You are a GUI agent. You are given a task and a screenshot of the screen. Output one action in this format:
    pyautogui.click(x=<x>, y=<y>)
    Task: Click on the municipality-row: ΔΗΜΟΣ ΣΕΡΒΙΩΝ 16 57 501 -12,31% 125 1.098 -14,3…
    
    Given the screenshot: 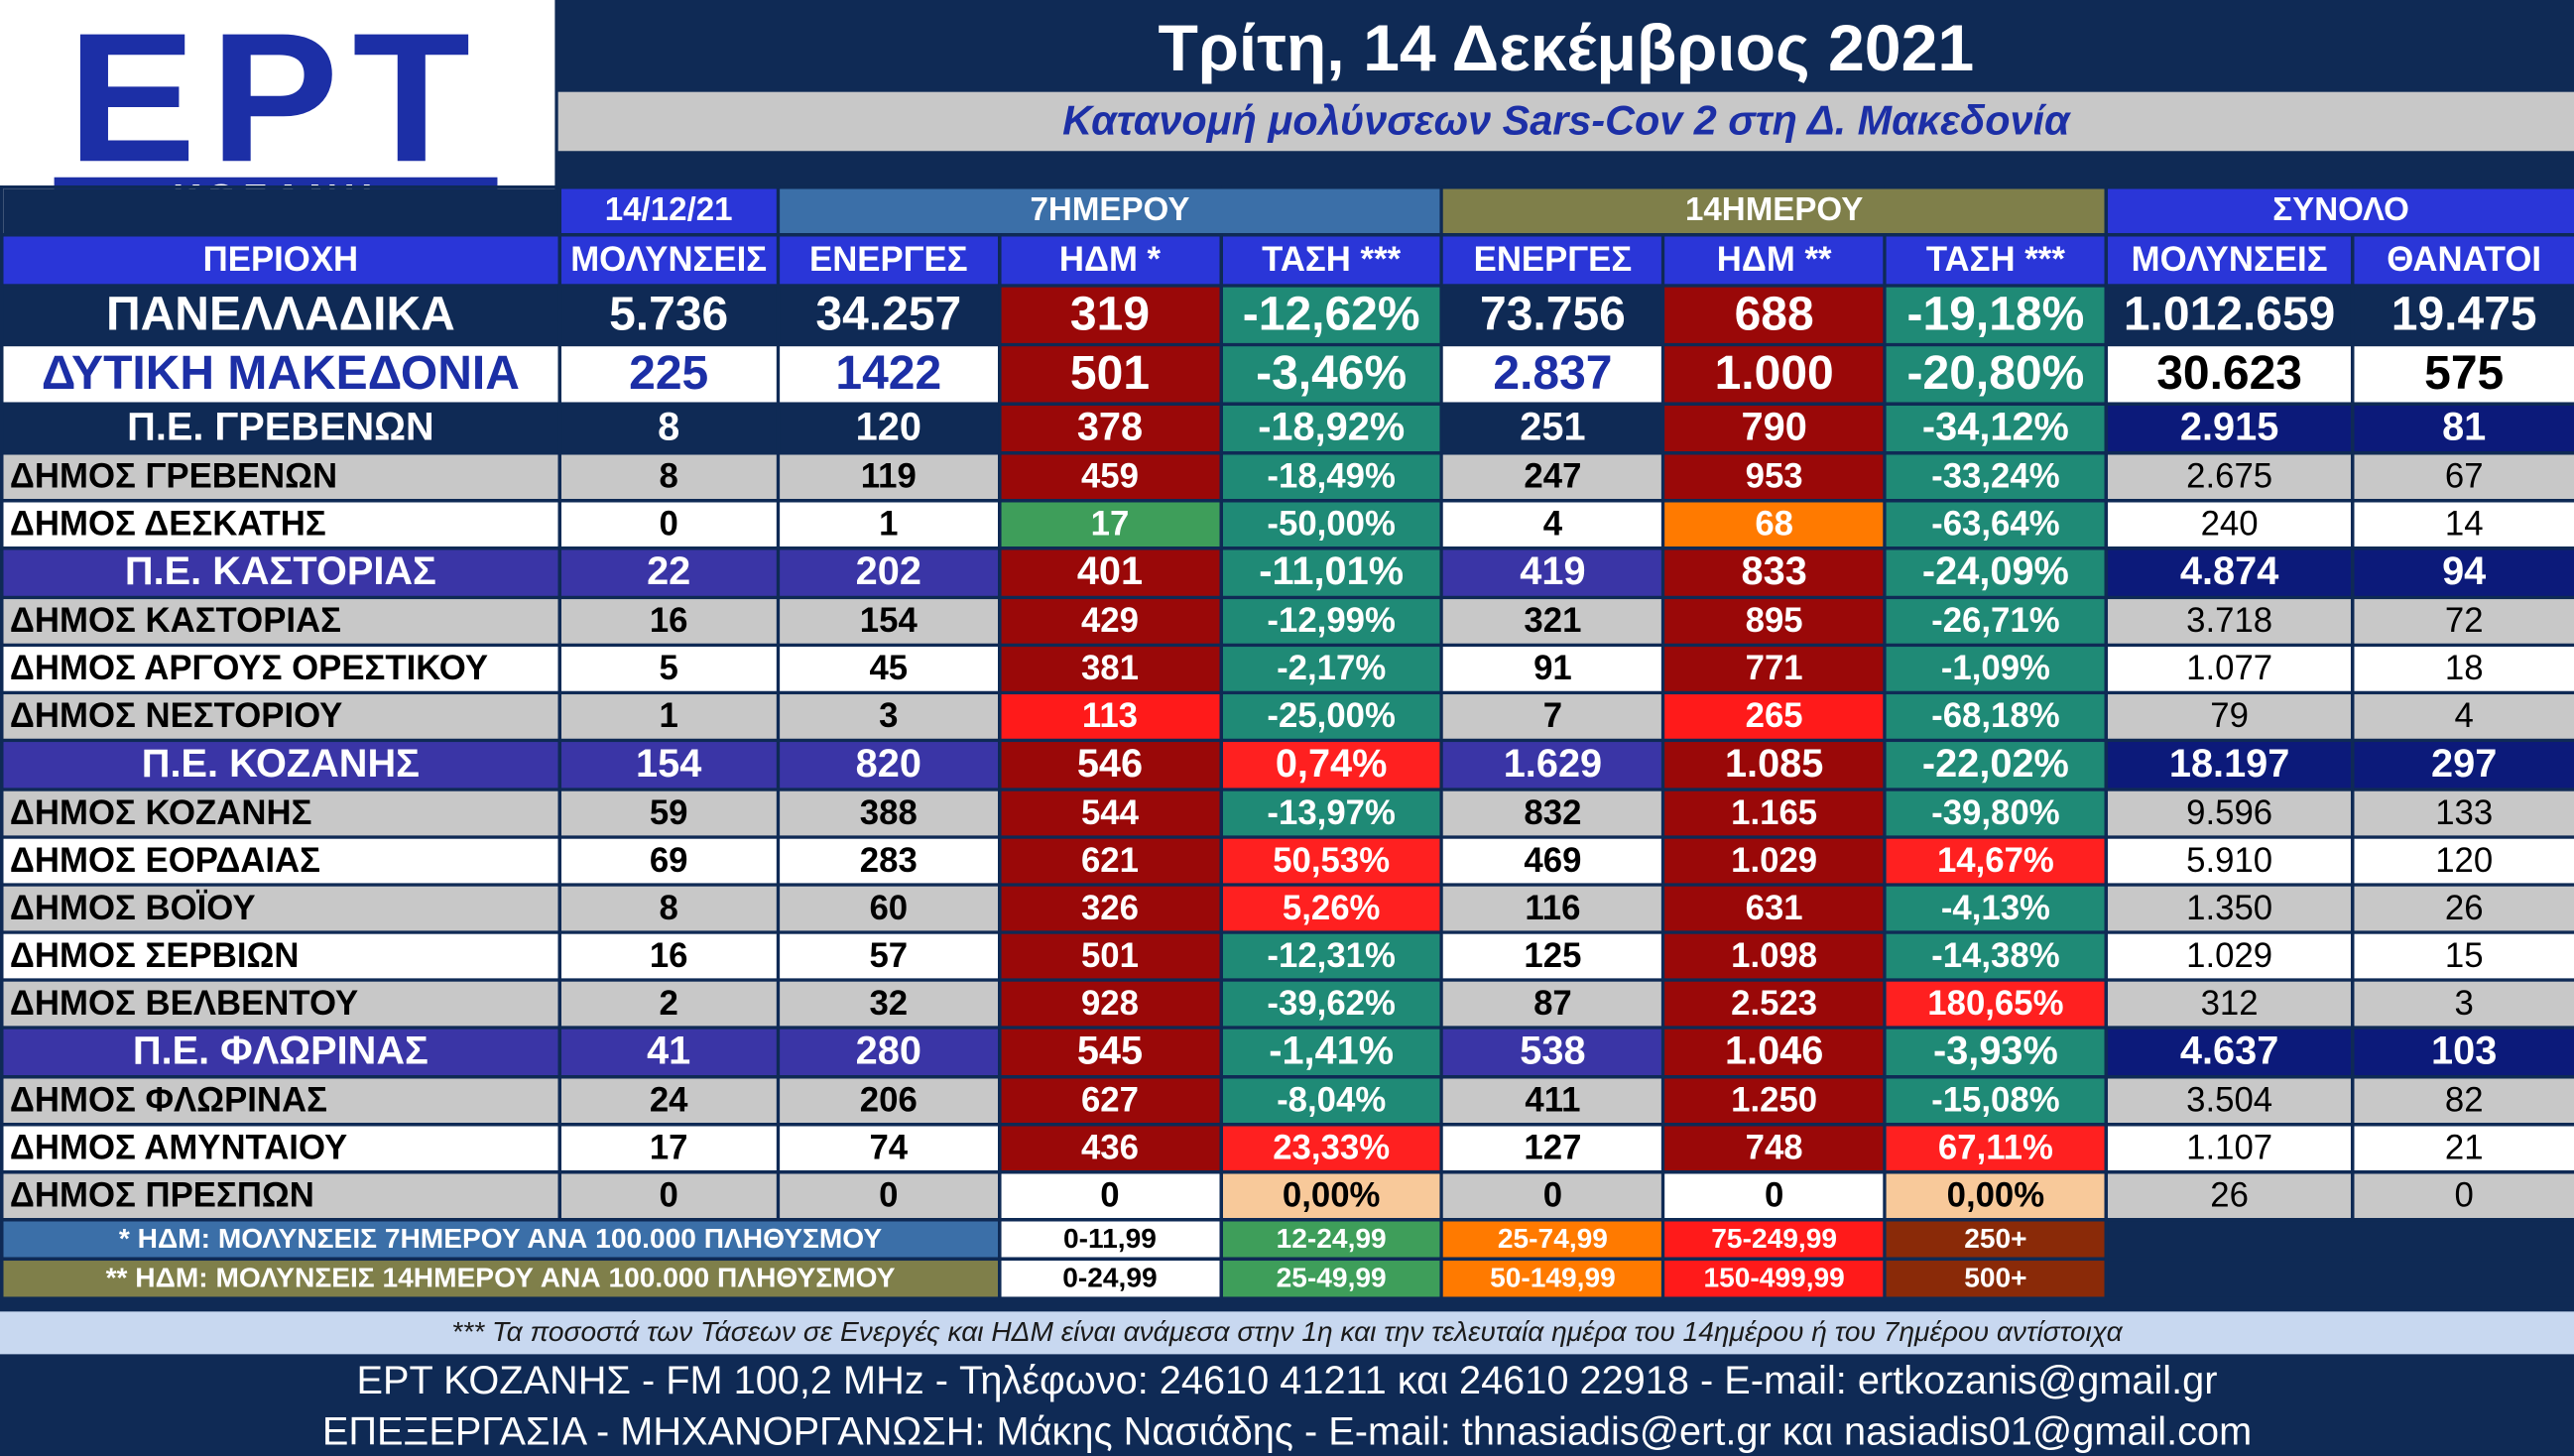 What is the action you would take?
    pyautogui.click(x=1287, y=955)
    